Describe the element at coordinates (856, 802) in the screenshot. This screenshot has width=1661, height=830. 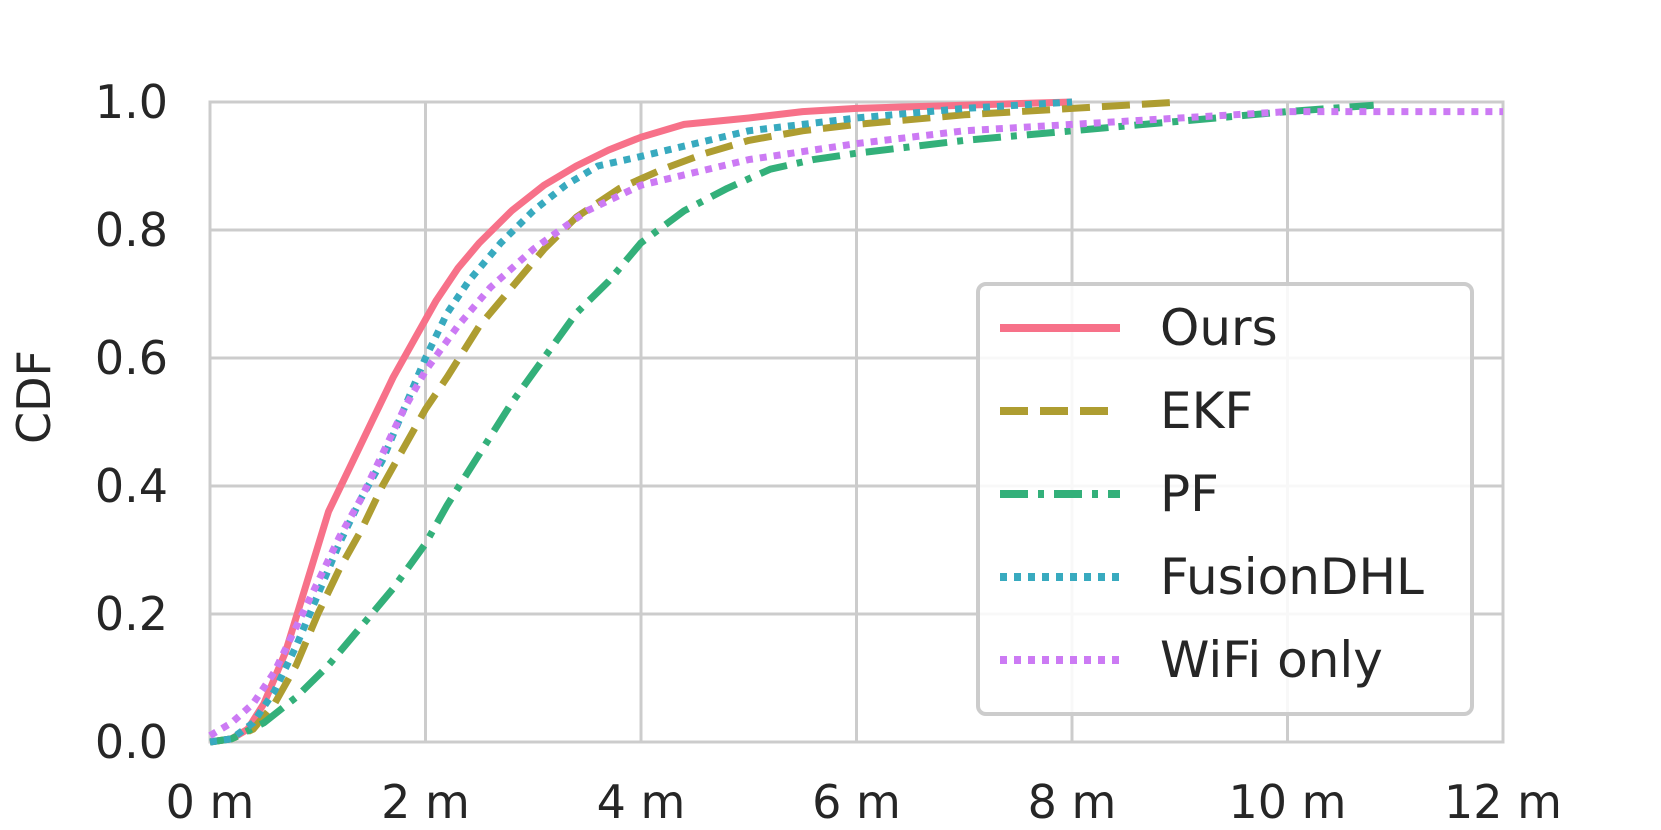
I see `x-tick-label: 6 m` at that location.